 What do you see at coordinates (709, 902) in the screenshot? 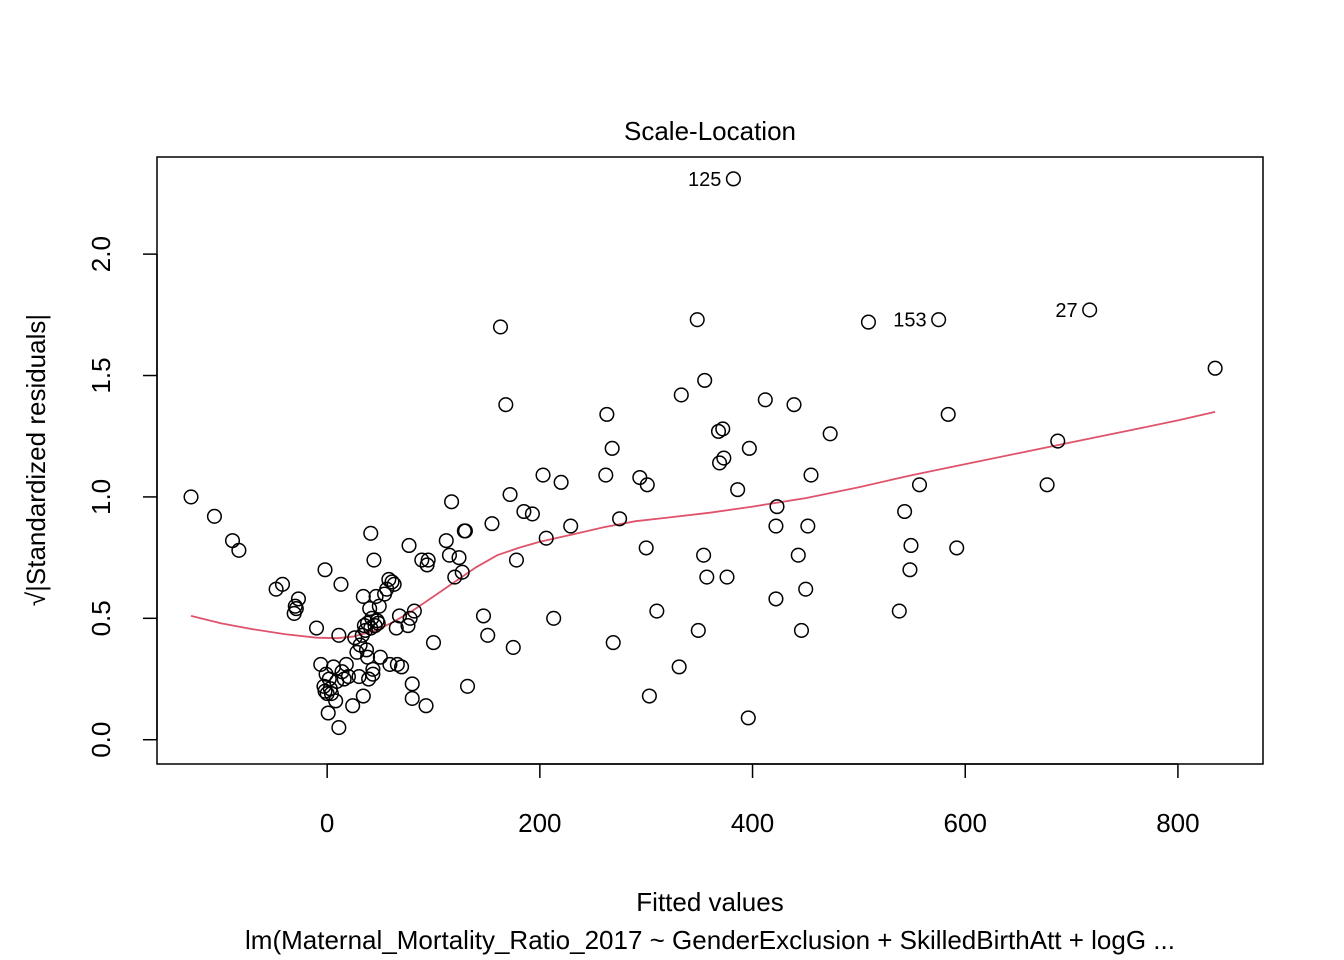
I see `x-axis-label: Fitted values` at bounding box center [709, 902].